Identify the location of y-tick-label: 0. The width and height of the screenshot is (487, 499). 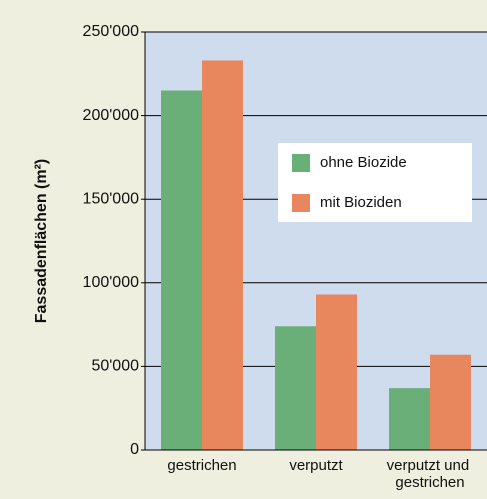
(134, 449).